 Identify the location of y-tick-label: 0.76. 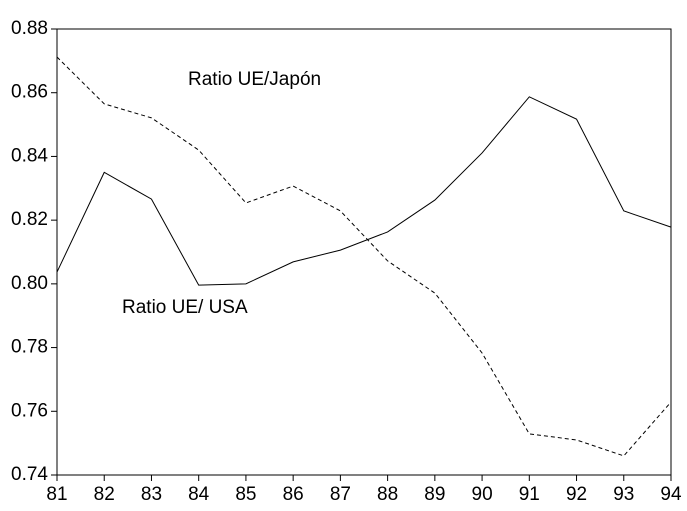
(29, 410).